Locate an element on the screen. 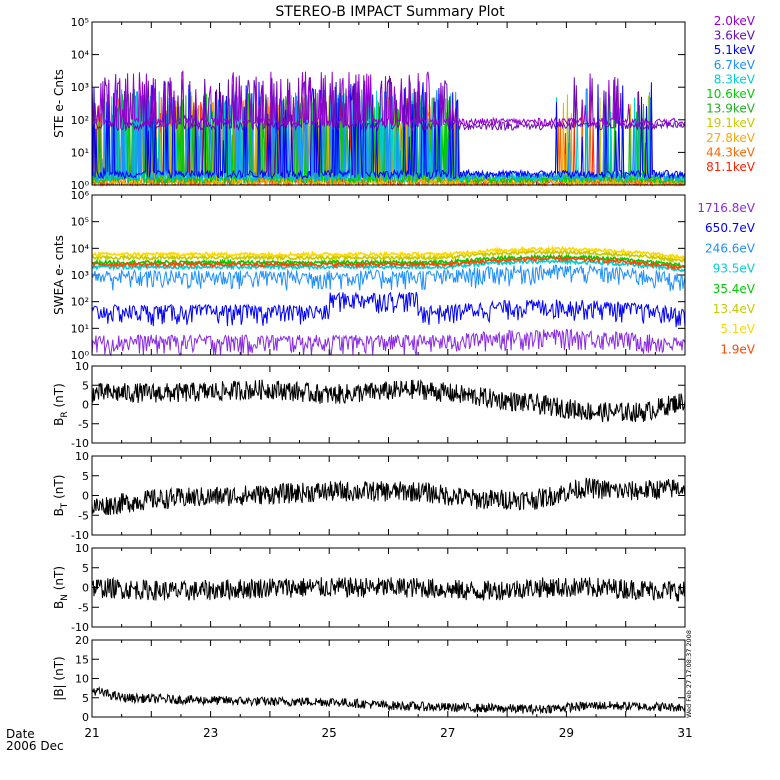 Image resolution: width=780 pixels, height=780 pixels. panel-3: -10 -5 0 5 10 BT (nT) is located at coordinates (369, 496).